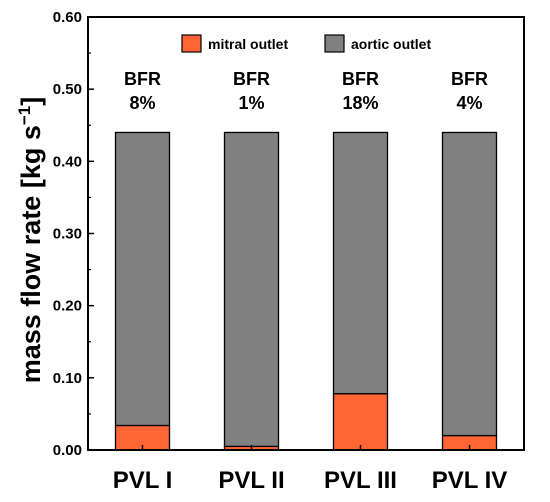  I want to click on y-axis-label-main: mass flow rate [kg s, so click(31, 254).